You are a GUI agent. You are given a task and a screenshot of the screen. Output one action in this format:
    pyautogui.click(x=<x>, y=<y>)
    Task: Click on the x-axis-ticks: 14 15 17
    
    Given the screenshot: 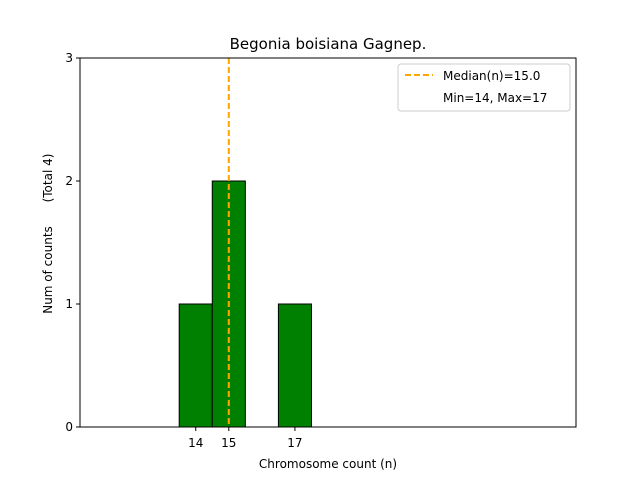 What is the action you would take?
    pyautogui.click(x=245, y=438)
    